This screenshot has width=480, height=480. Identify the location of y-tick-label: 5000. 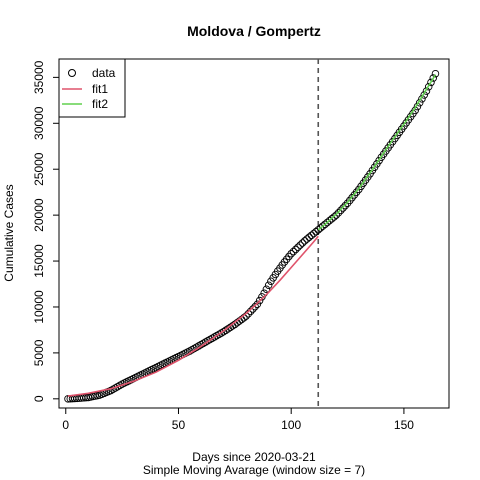
(39, 352).